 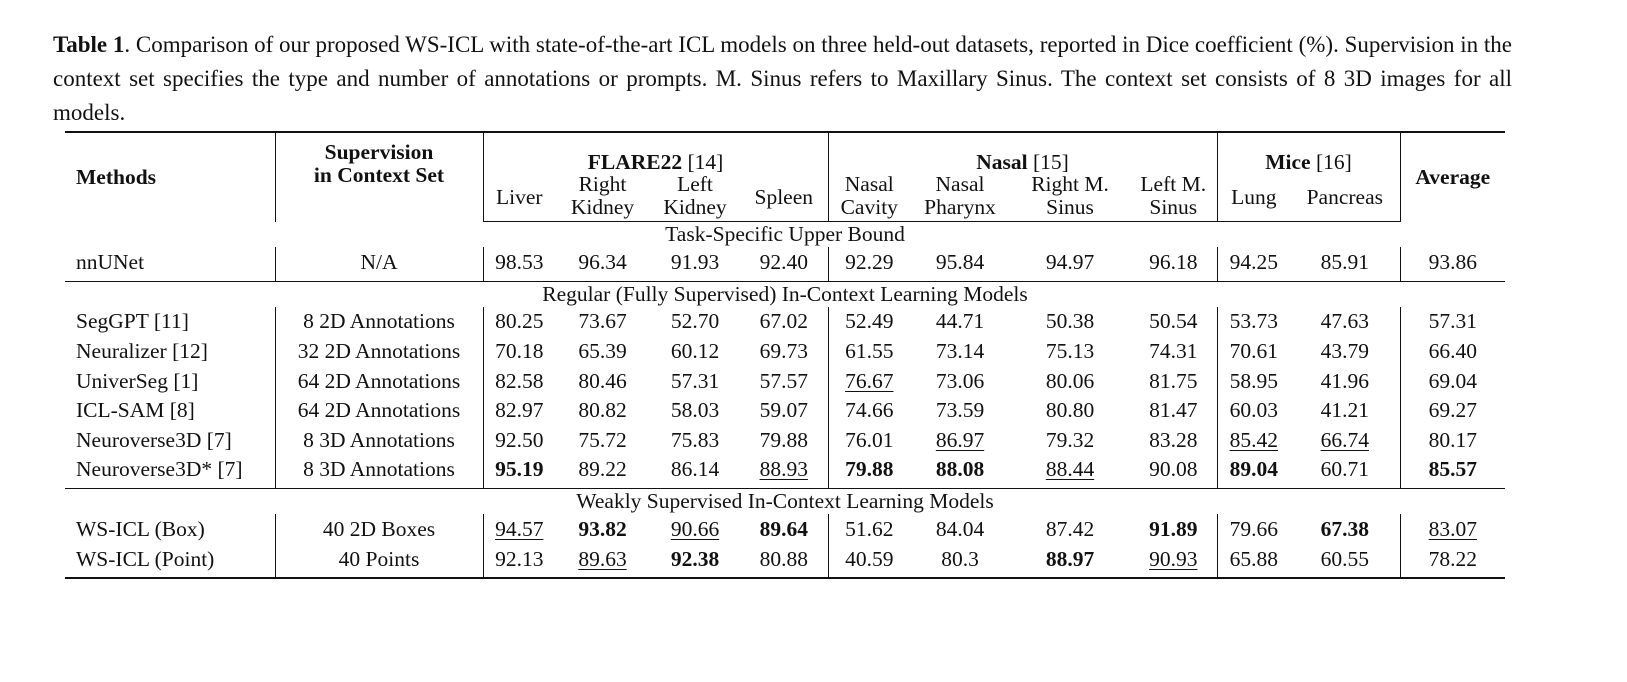 What do you see at coordinates (960, 558) in the screenshot?
I see `value: 80.3` at bounding box center [960, 558].